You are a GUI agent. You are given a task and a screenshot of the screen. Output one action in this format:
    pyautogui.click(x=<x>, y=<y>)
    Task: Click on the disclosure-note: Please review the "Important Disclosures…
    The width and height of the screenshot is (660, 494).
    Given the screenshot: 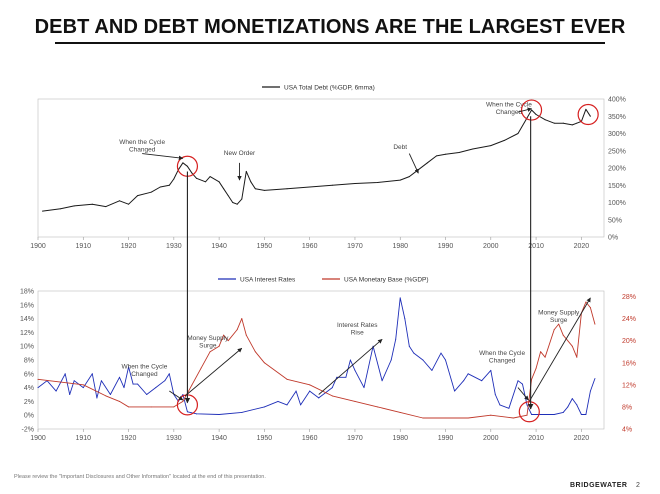 What is the action you would take?
    pyautogui.click(x=140, y=477)
    